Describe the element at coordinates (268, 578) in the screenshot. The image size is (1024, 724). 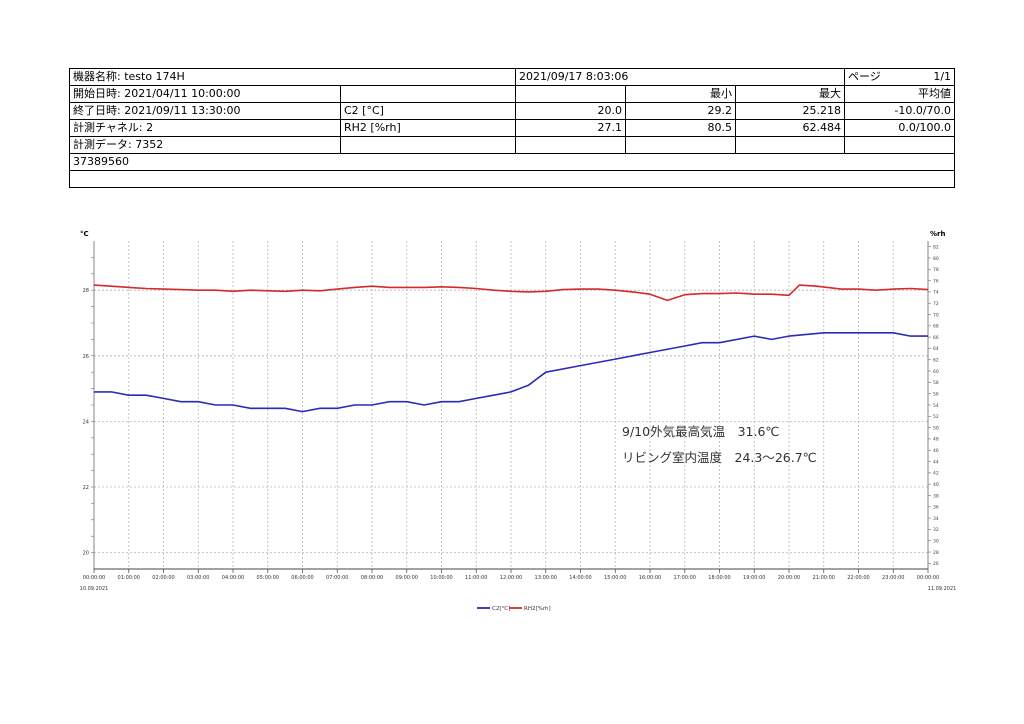
I see `x-tick-label: 05:00:00` at that location.